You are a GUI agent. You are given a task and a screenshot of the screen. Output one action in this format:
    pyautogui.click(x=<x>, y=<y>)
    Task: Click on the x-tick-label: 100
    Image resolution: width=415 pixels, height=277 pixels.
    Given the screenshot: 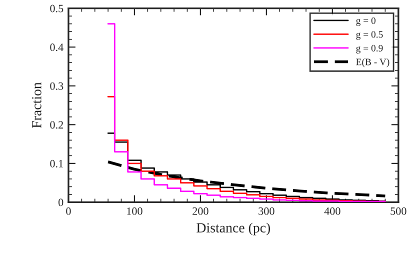 What is the action you would take?
    pyautogui.click(x=134, y=211)
    